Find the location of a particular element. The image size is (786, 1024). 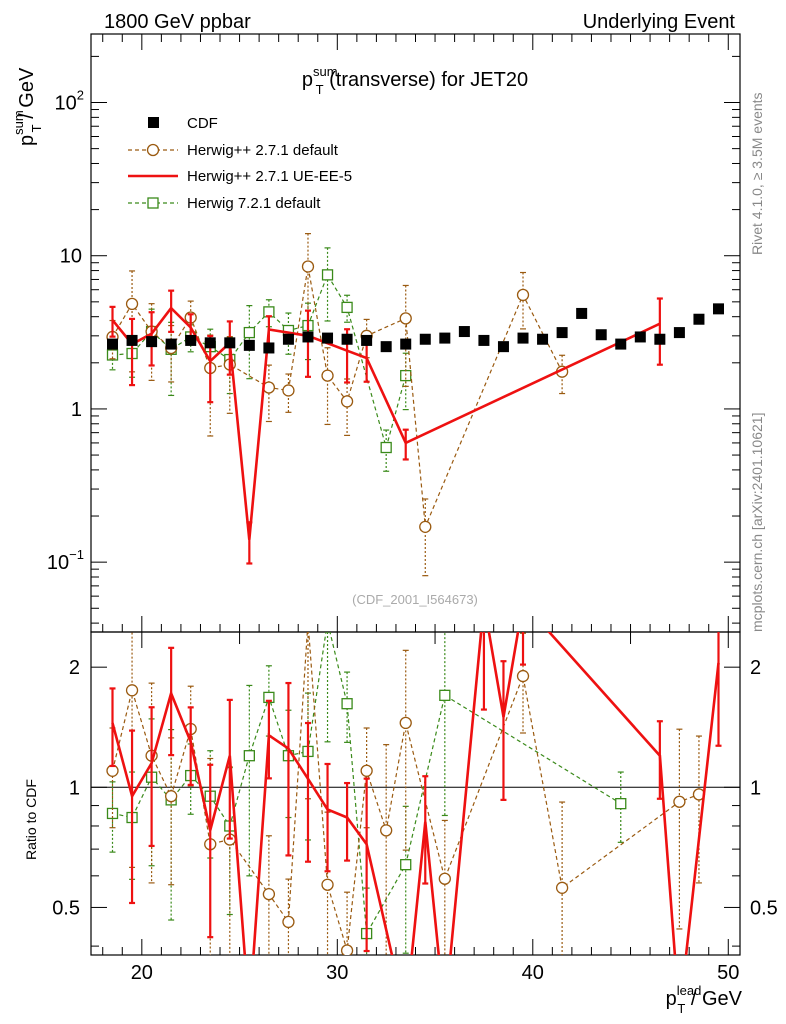

xlabel: plead T / GeV is located at coordinates (704, 999).